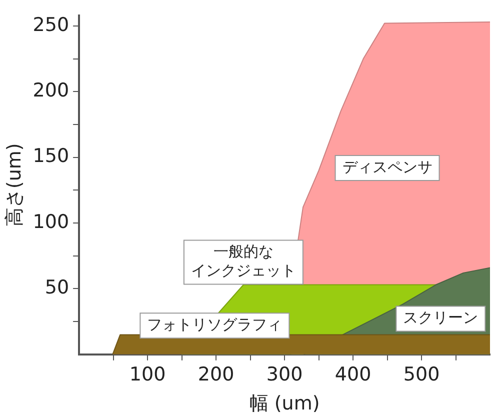 The image size is (492, 420). I want to click on x-axis-title: 幅 (um), so click(284, 403).